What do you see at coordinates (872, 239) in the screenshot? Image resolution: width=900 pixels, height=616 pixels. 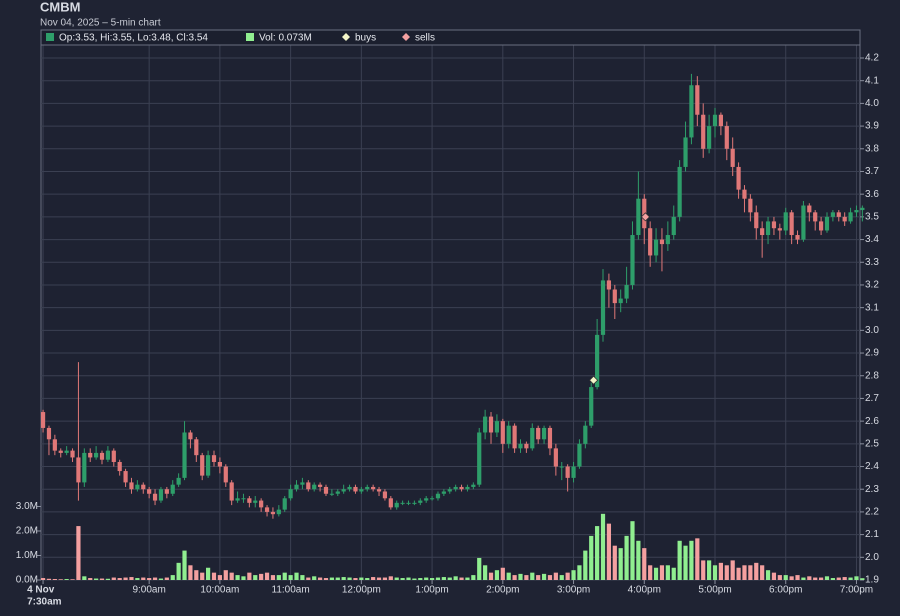 I see `y-tick-label: 3.4` at bounding box center [872, 239].